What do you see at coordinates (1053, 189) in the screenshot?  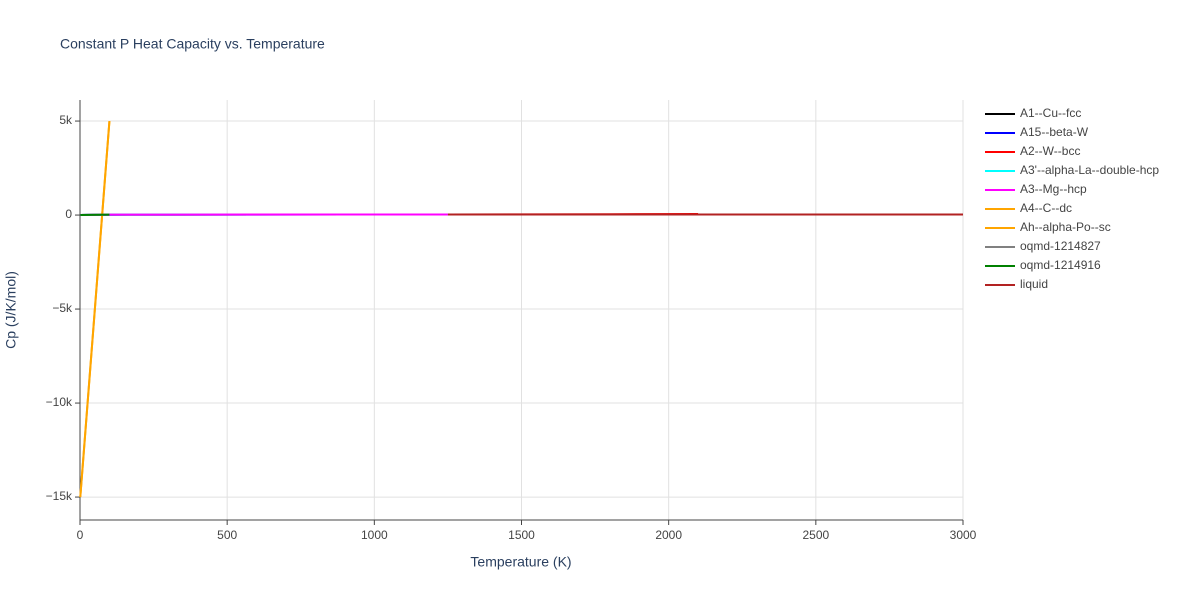 I see `legend-label: A3--Mg--hcp` at bounding box center [1053, 189].